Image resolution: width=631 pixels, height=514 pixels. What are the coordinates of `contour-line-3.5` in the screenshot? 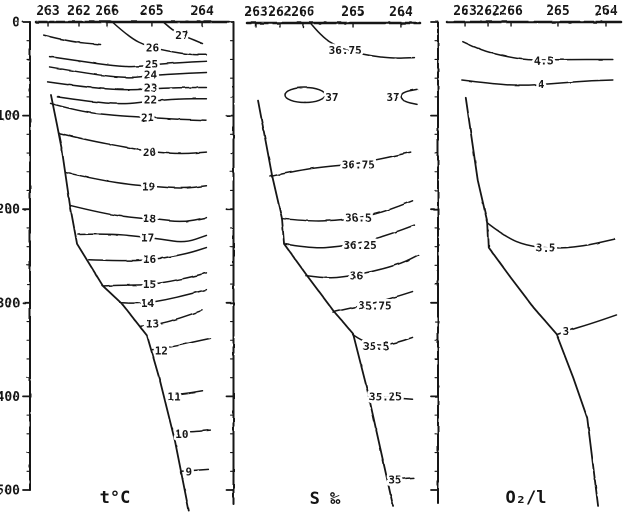 It's located at (551, 235).